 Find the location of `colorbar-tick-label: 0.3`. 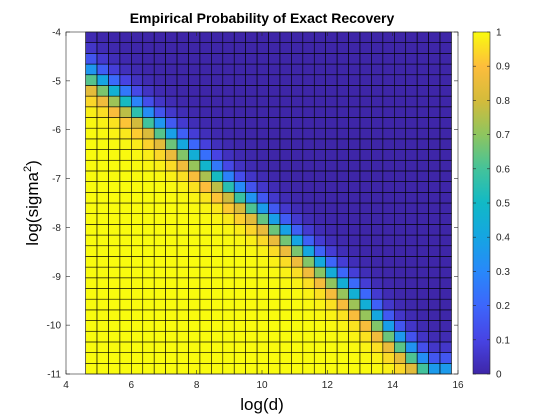

colorbar-tick-label: 0.3 is located at coordinates (503, 272).